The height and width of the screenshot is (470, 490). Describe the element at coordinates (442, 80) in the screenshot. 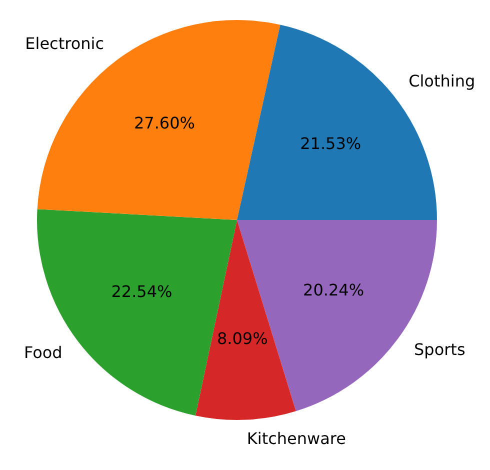

I see `slice-label: Clothing` at that location.